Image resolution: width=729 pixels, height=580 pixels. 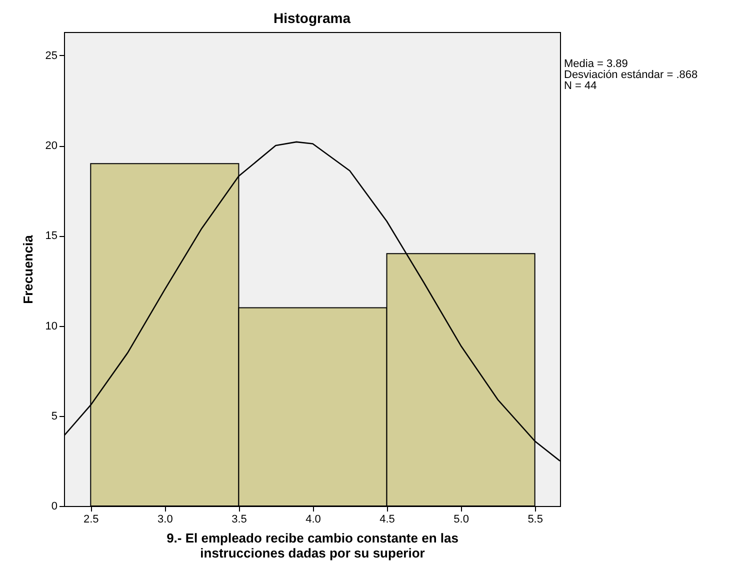 What do you see at coordinates (631, 75) in the screenshot?
I see `text: Desviación estándar = .868` at bounding box center [631, 75].